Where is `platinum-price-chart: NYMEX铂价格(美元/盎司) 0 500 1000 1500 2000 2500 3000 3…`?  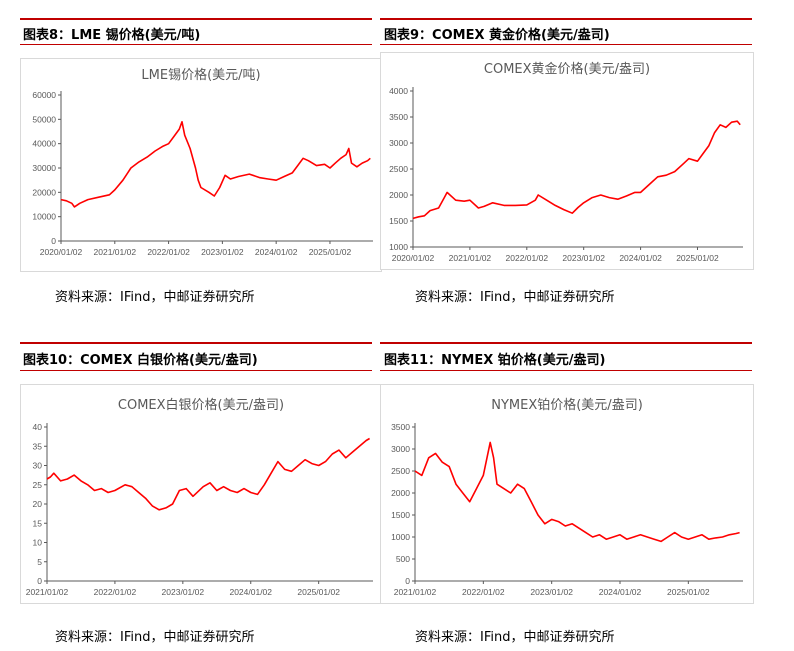 platinum-price-chart: NYMEX铂价格(美元/盎司) 0 500 1000 1500 2000 2500 3000 3… is located at coordinates (567, 497).